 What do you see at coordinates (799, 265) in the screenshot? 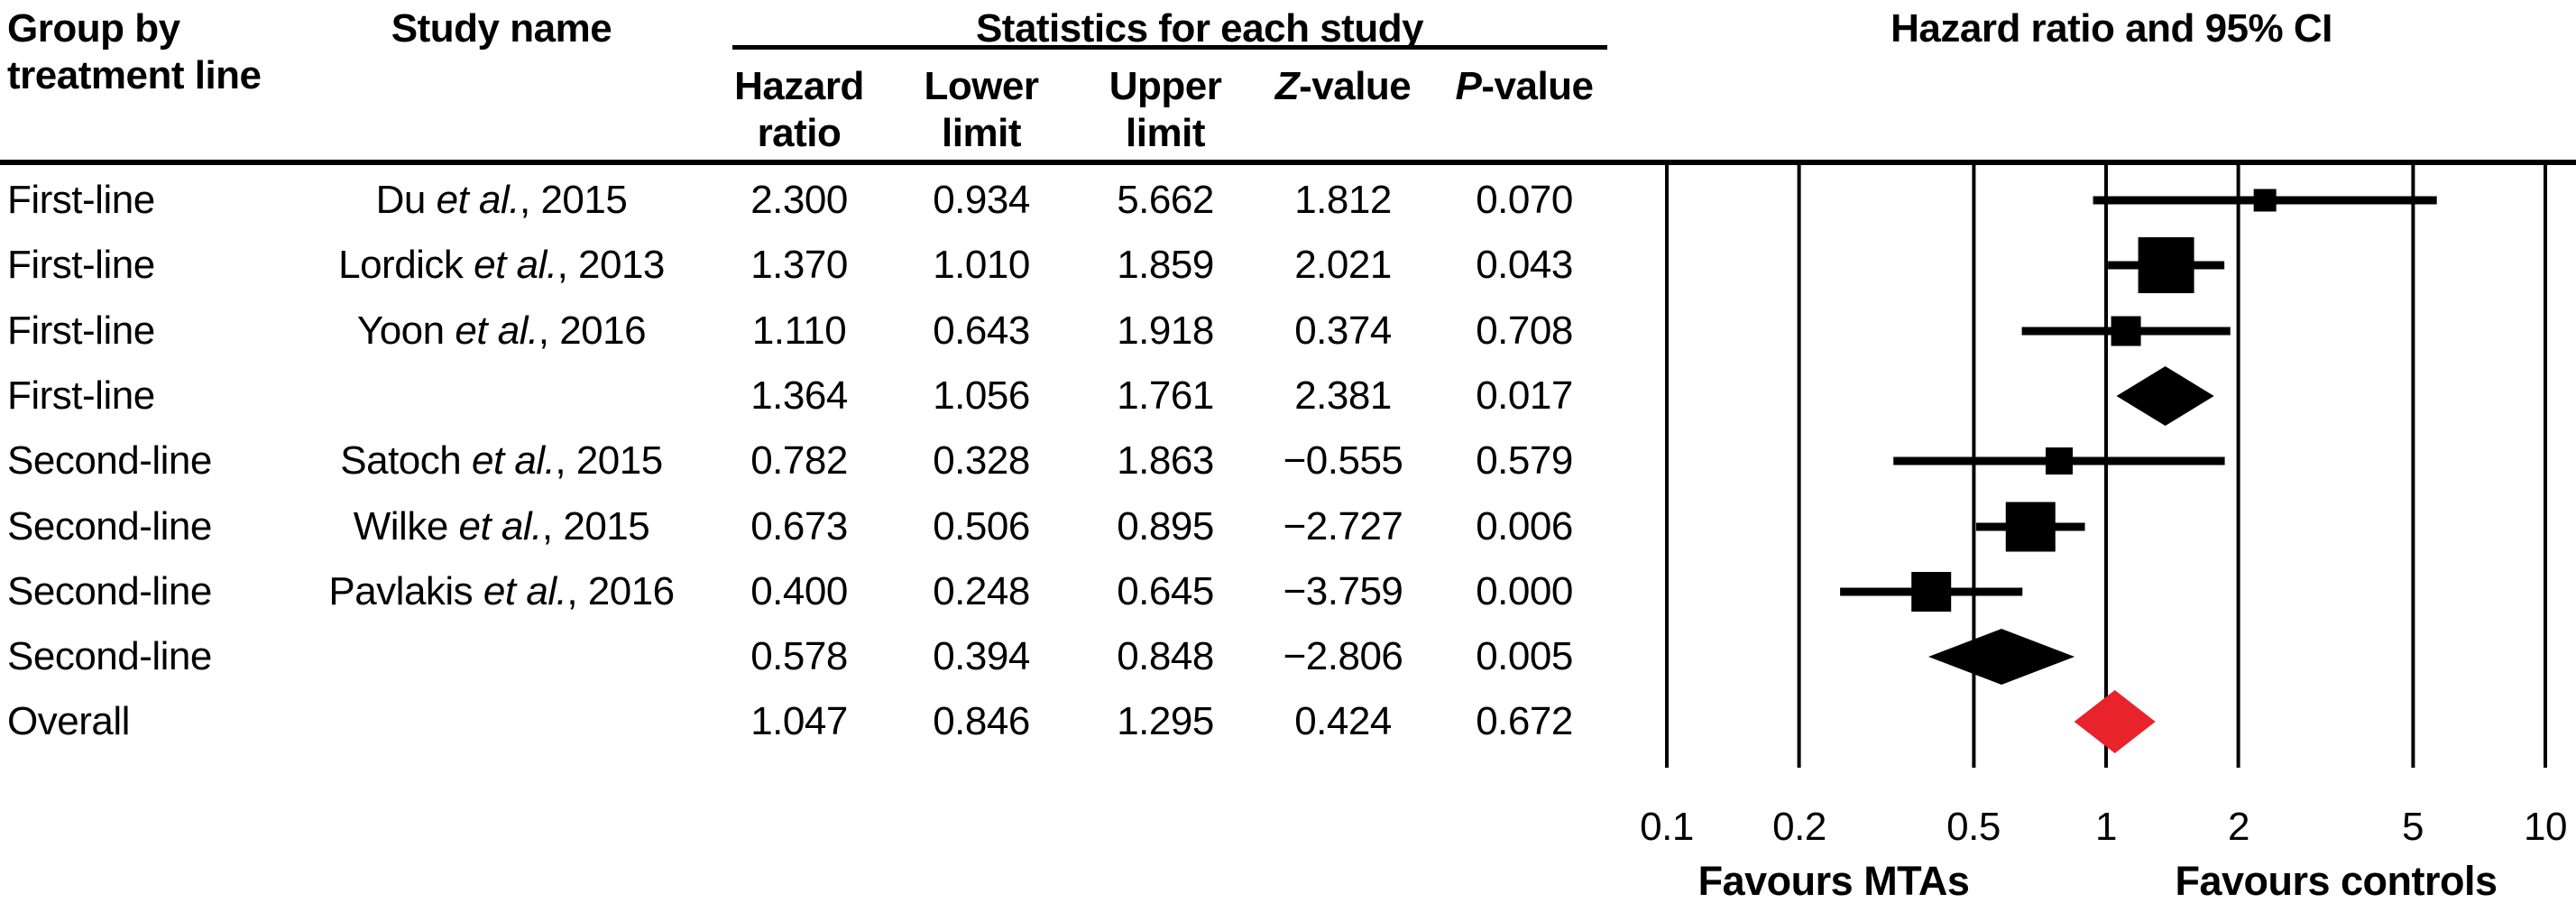
I see `row-hr-value: 1.370` at bounding box center [799, 265].